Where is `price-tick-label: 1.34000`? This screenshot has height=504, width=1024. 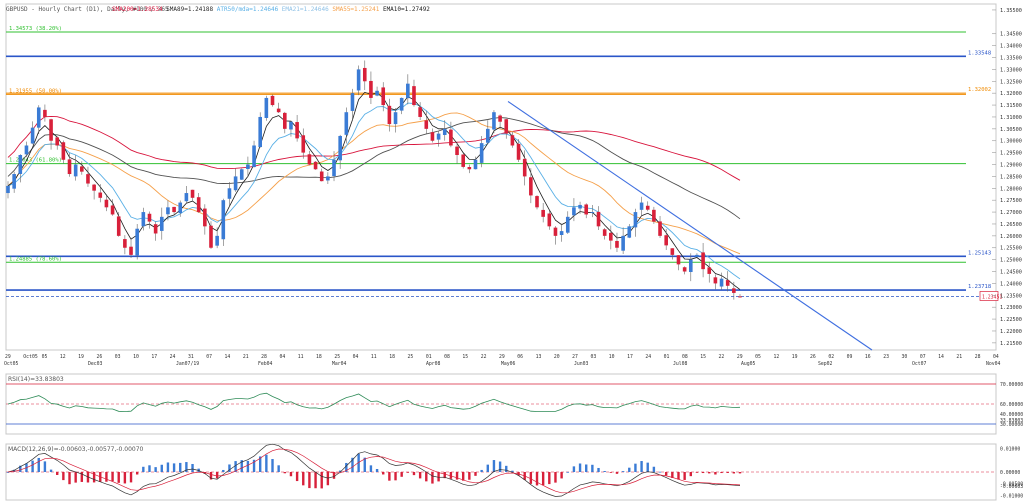
price-tick-label: 1.34000 is located at coordinates (1011, 47).